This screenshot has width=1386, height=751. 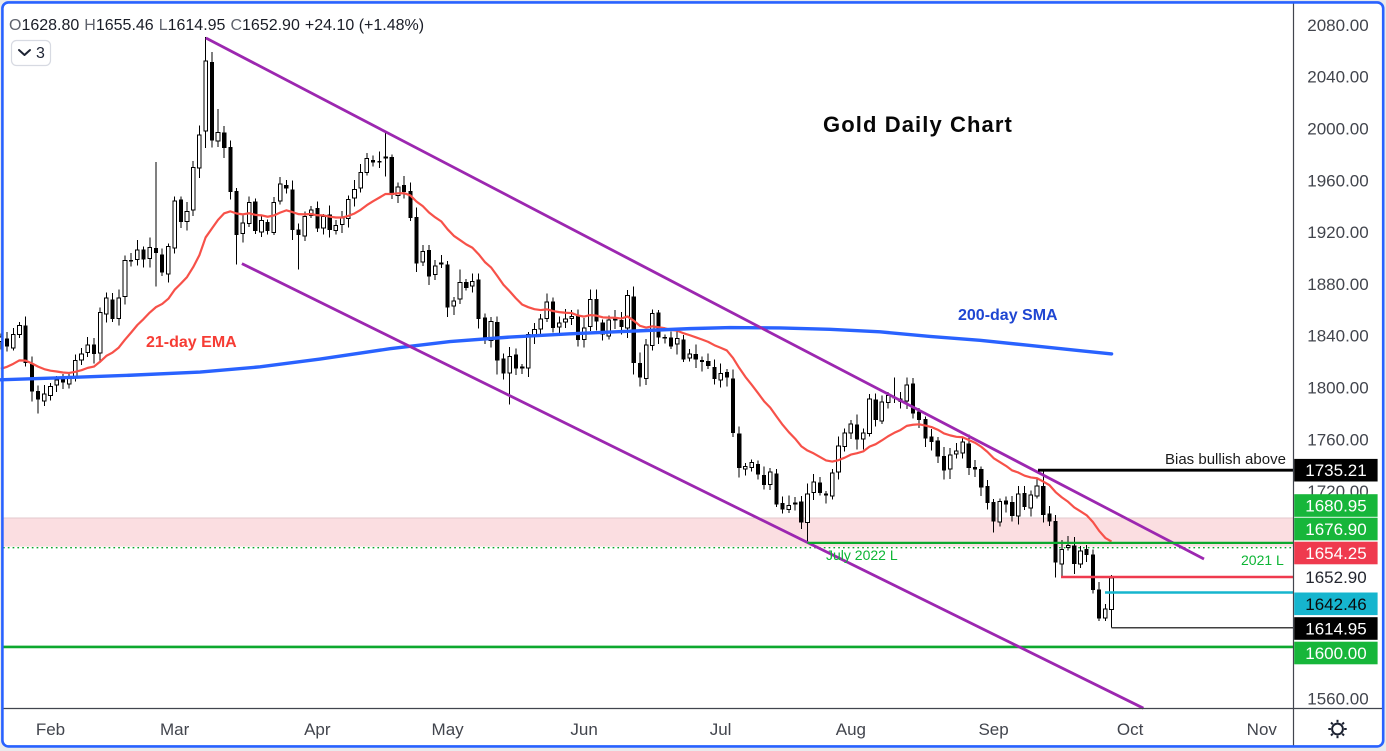 I want to click on svg-text: 1676.90, so click(x=1335, y=529).